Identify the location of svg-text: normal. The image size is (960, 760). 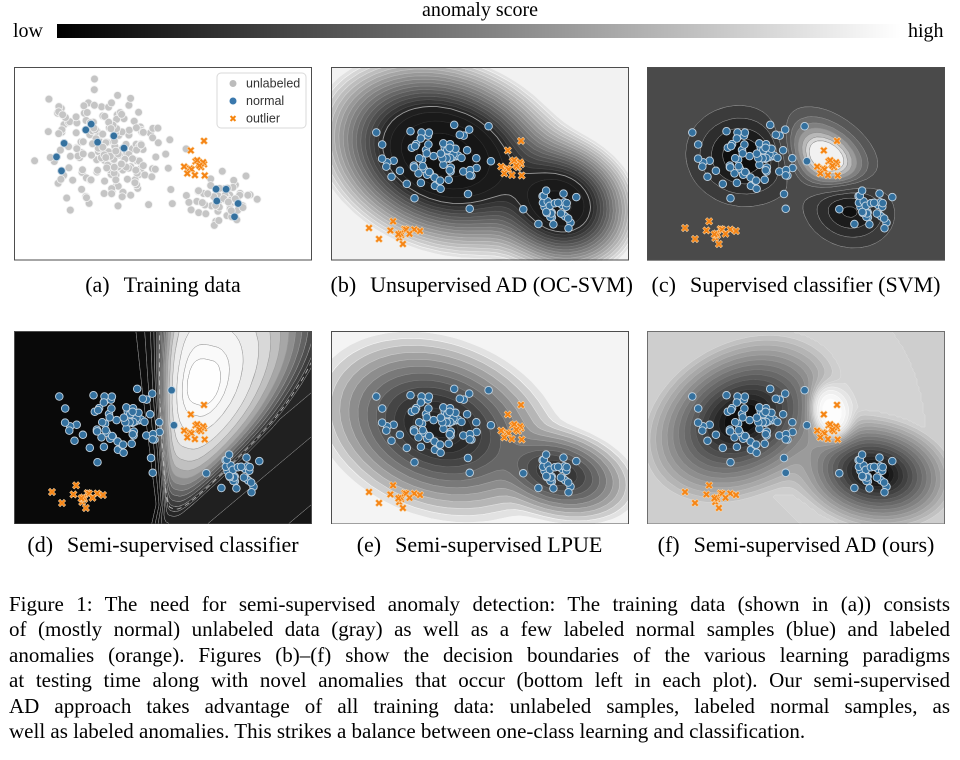
(265, 101).